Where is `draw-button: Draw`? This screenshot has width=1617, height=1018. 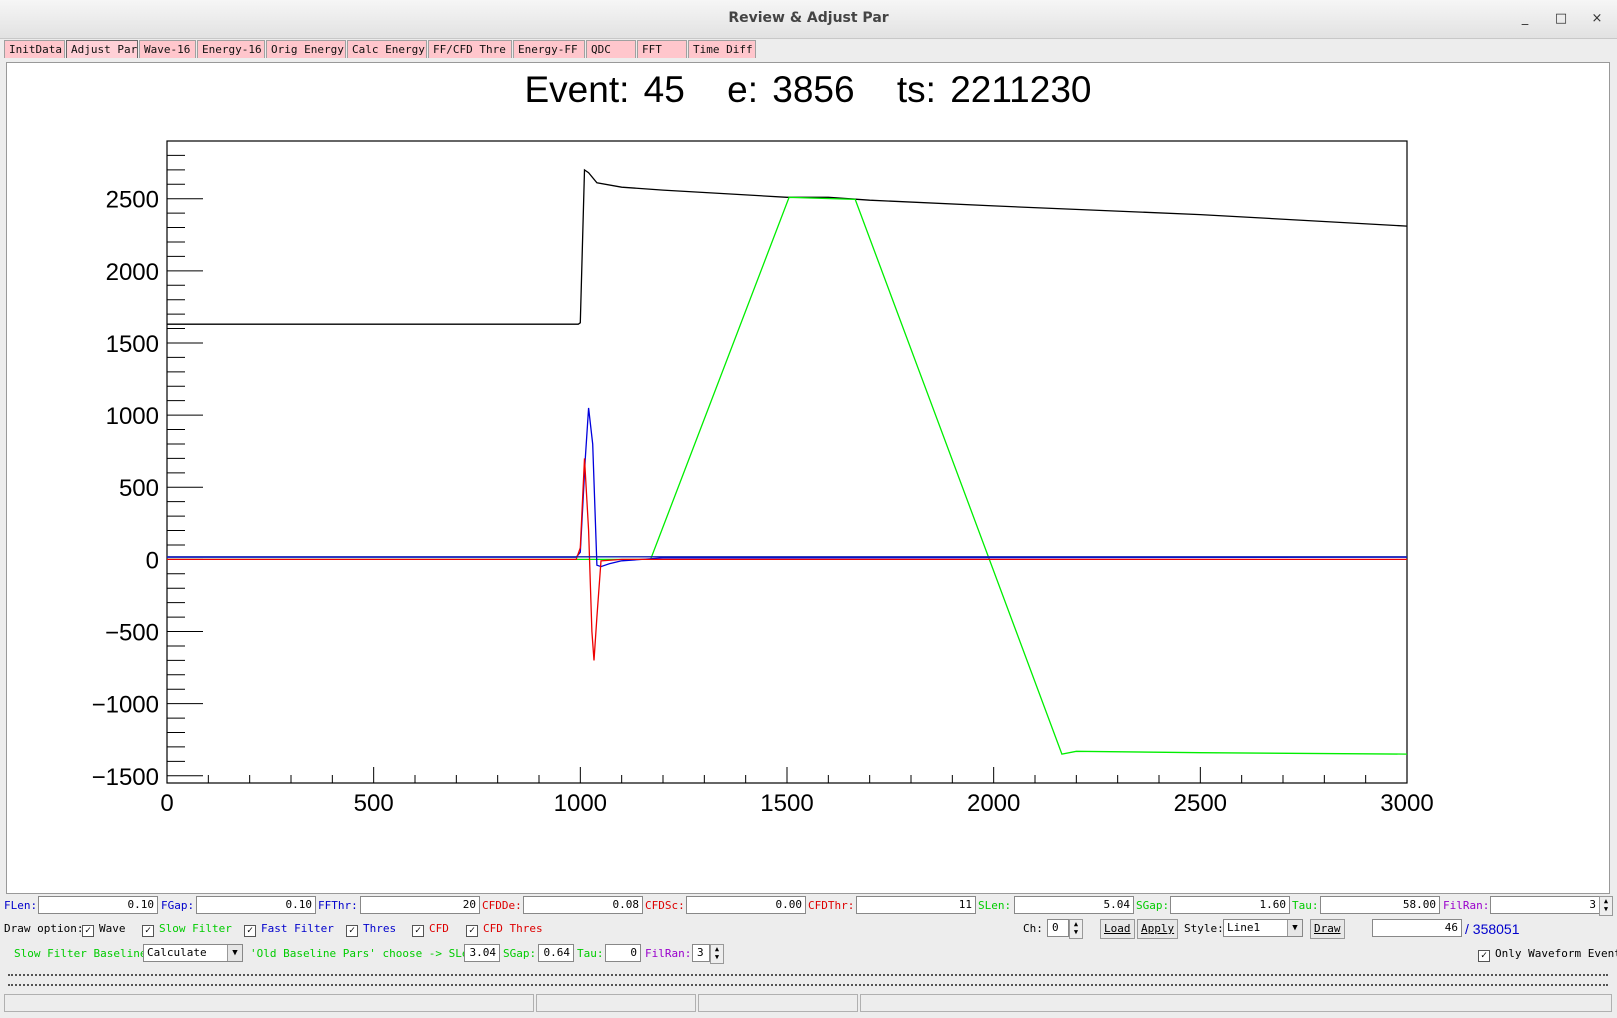 draw-button: Draw is located at coordinates (1327, 929).